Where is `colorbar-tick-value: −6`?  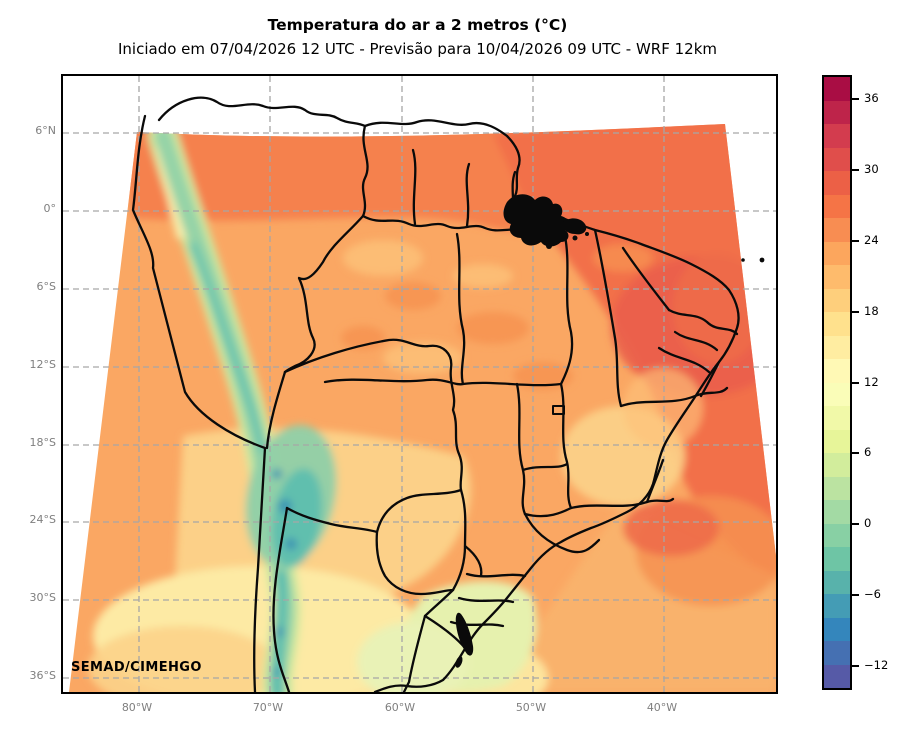 colorbar-tick-value: −6 is located at coordinates (872, 594).